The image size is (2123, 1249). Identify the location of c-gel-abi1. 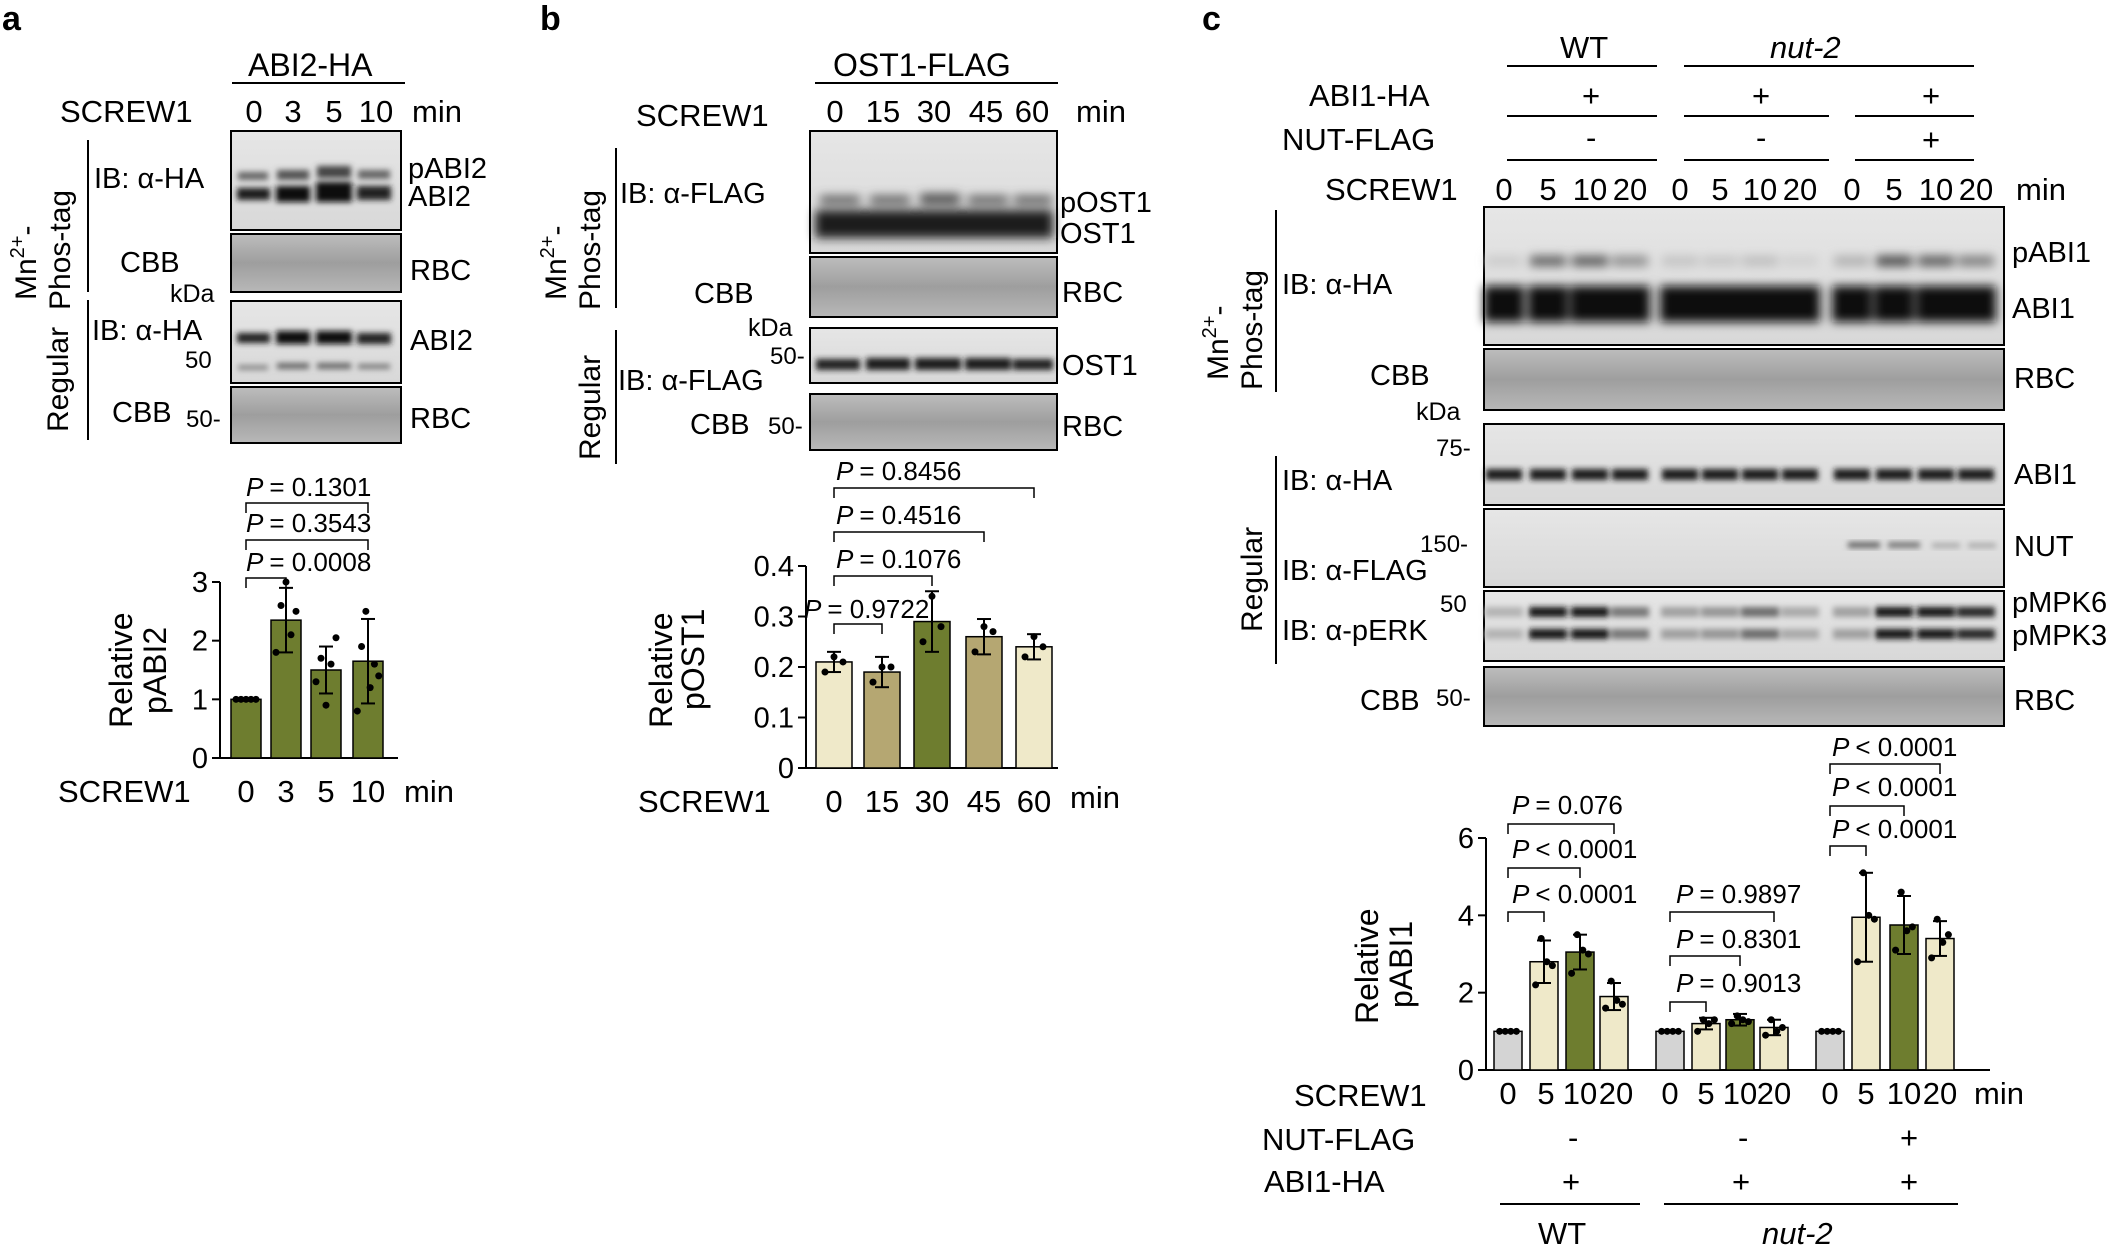
(1744, 464).